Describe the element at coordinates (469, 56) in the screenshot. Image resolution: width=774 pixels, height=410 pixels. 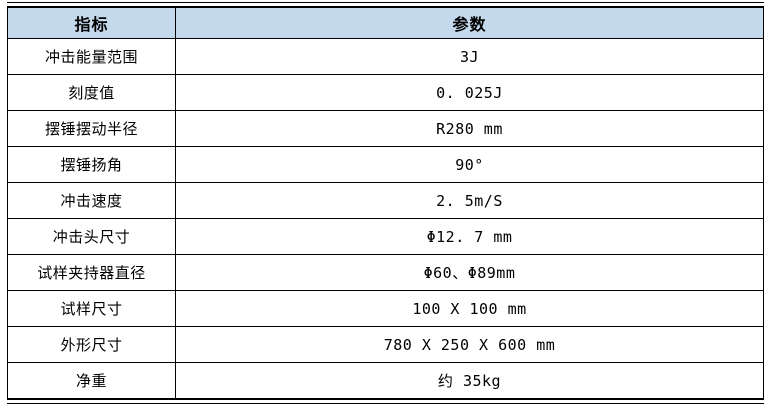
I see `row-value: 3J` at that location.